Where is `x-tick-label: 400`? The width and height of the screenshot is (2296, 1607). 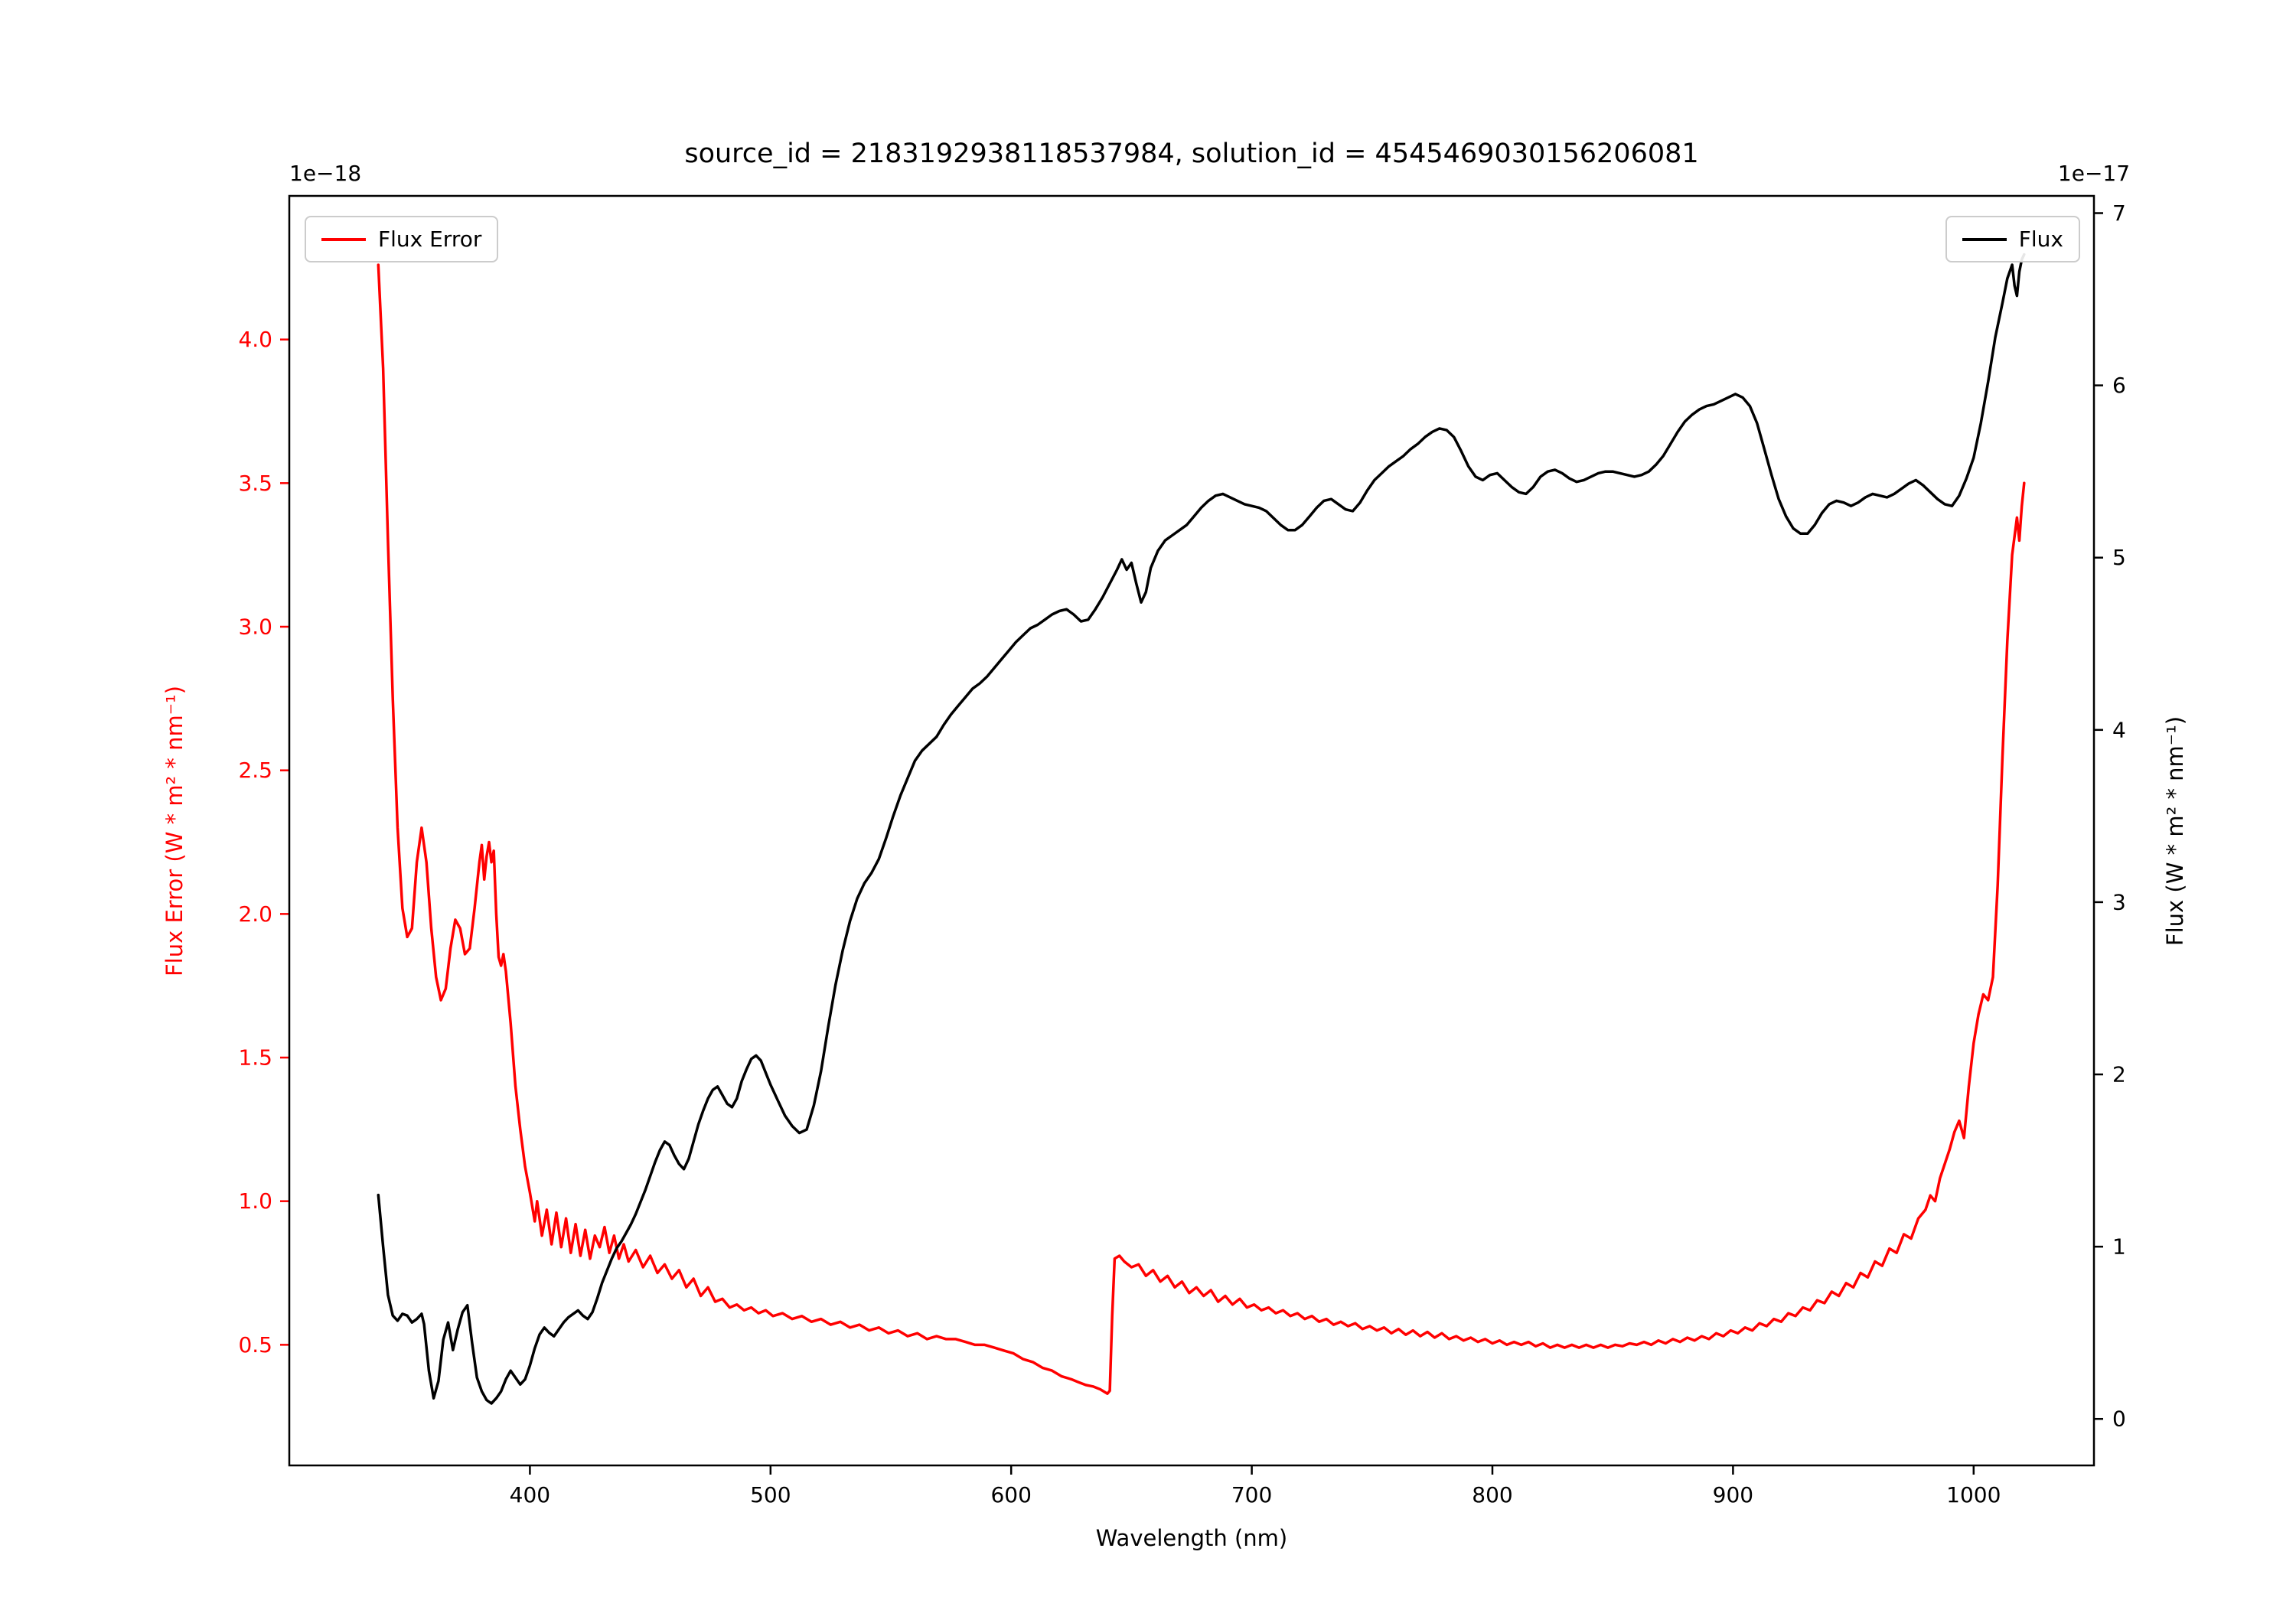 x-tick-label: 400 is located at coordinates (530, 1495).